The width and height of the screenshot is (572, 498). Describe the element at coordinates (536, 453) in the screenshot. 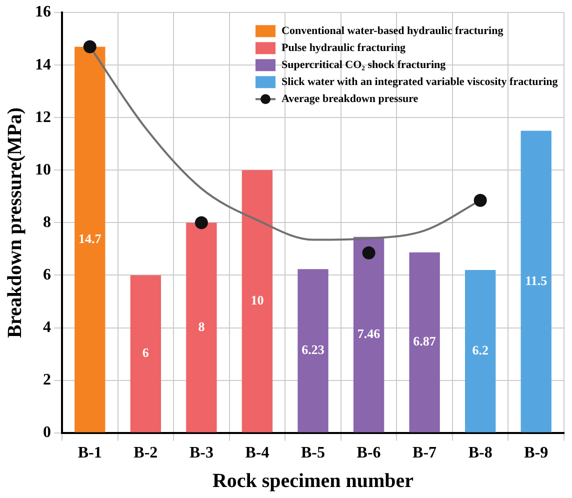

I see `x-tick-label: B-9` at that location.